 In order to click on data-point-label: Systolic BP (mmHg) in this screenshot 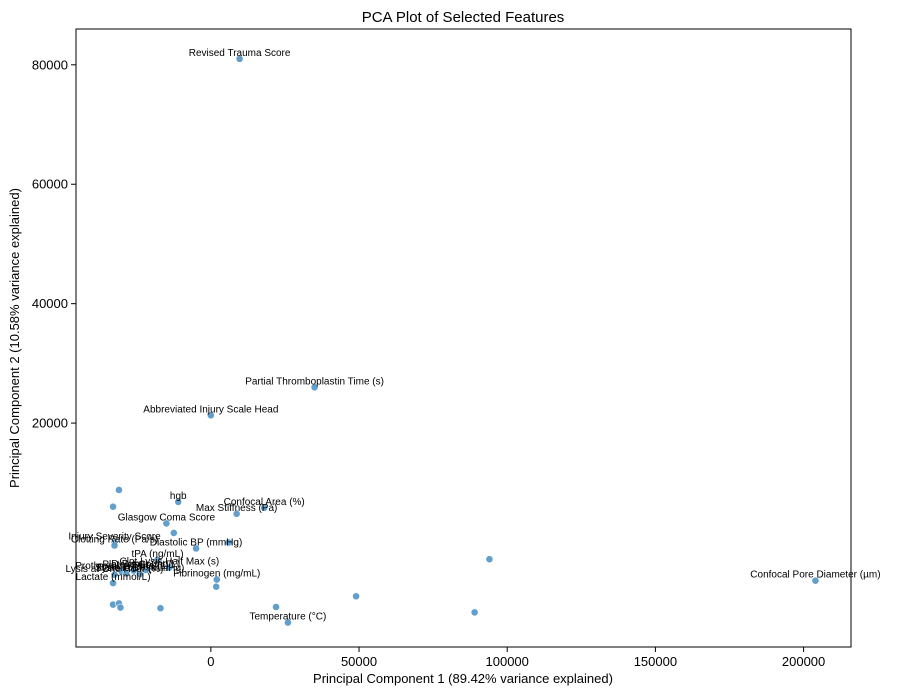, I will do `click(139, 568)`.